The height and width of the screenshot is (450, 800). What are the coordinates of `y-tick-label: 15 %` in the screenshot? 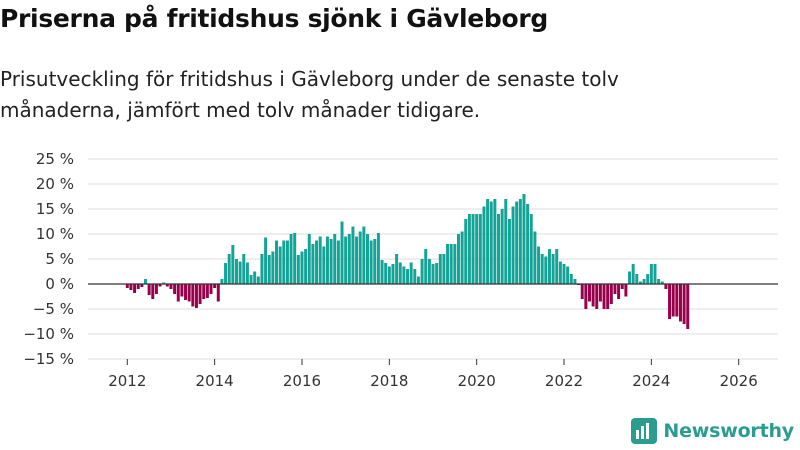 It's located at (55, 209).